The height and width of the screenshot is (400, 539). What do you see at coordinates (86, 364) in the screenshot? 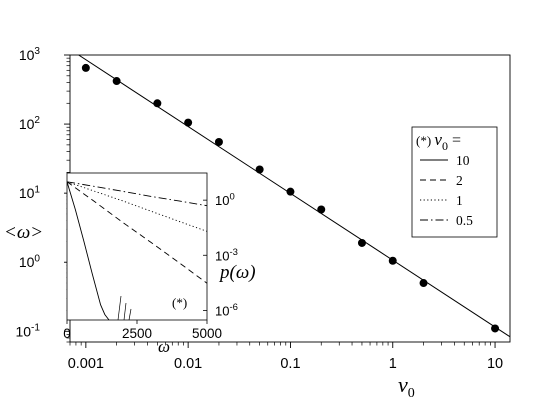
I see `main-x-tick-label: 0.001` at bounding box center [86, 364].